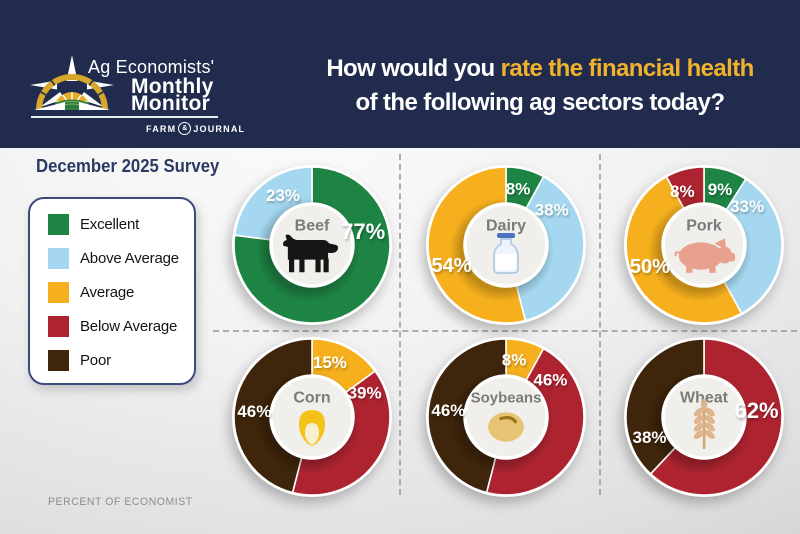 The height and width of the screenshot is (534, 800). I want to click on wheat-donut-cell: Wheat 62% 38%, so click(704, 417).